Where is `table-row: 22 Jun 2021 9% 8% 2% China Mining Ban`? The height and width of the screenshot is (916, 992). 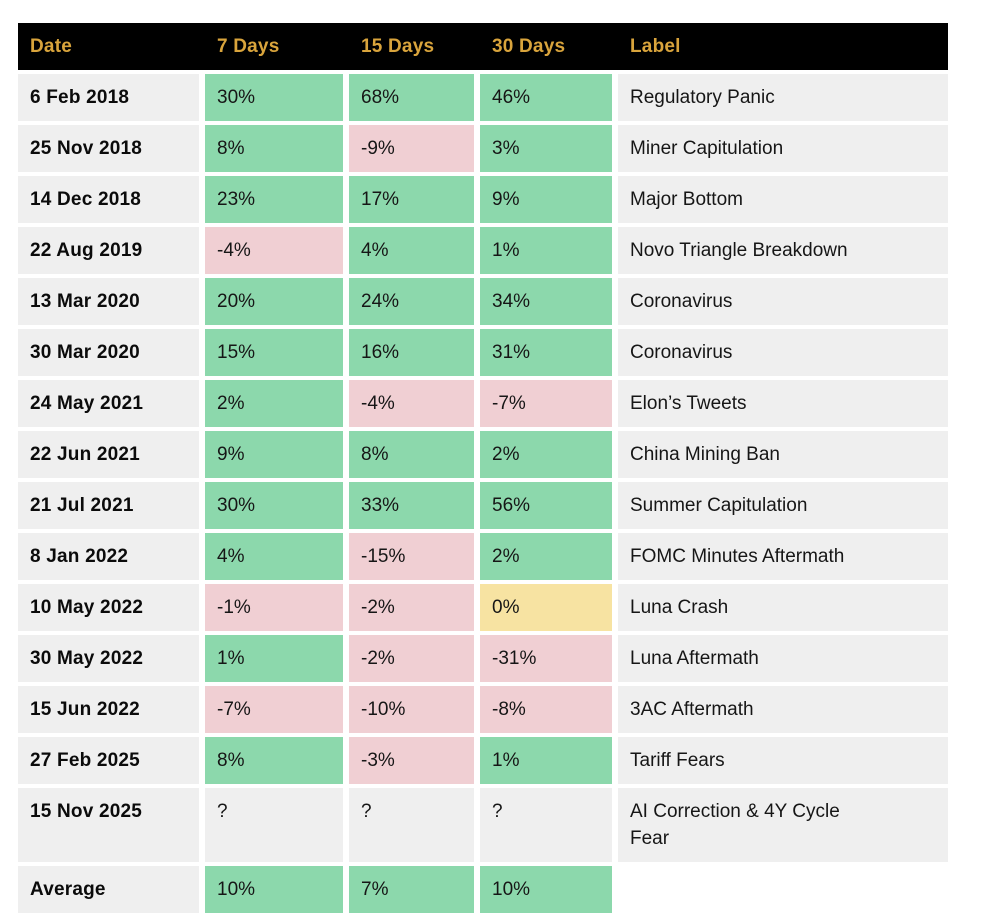 table-row: 22 Jun 2021 9% 8% 2% China Mining Ban is located at coordinates (483, 454).